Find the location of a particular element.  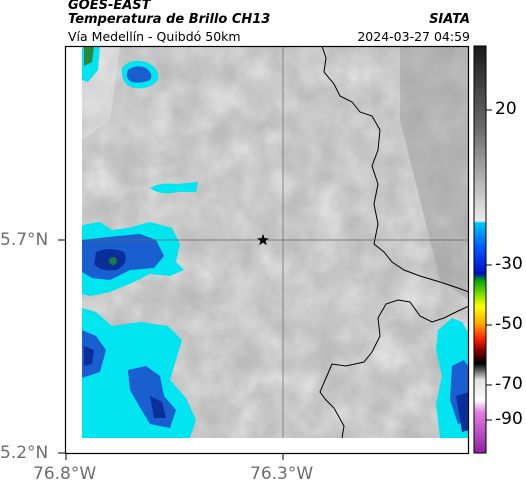

colorbar-label: 20 is located at coordinates (506, 109).